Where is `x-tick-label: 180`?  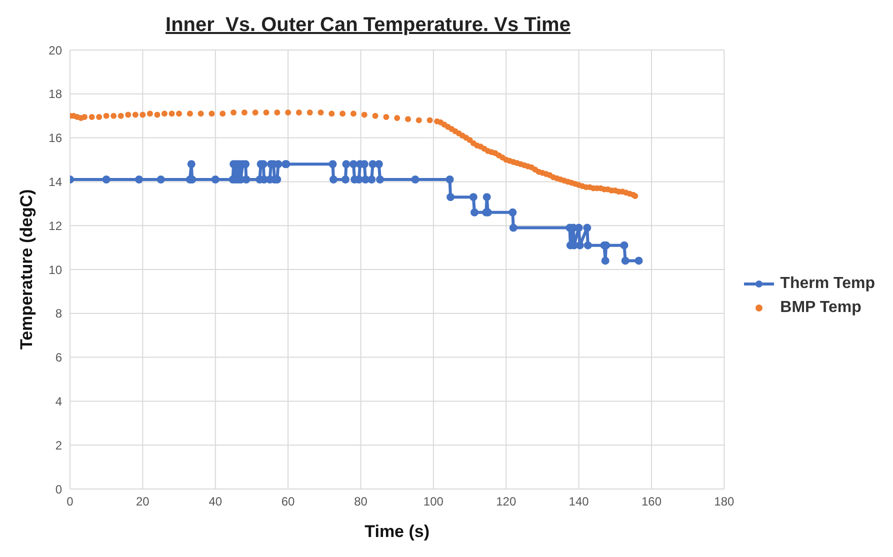 x-tick-label: 180 is located at coordinates (724, 501).